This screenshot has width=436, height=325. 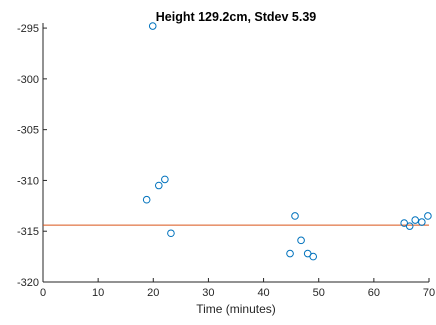 What do you see at coordinates (236, 309) in the screenshot?
I see `x-axis-label: Time (minutes)` at bounding box center [236, 309].